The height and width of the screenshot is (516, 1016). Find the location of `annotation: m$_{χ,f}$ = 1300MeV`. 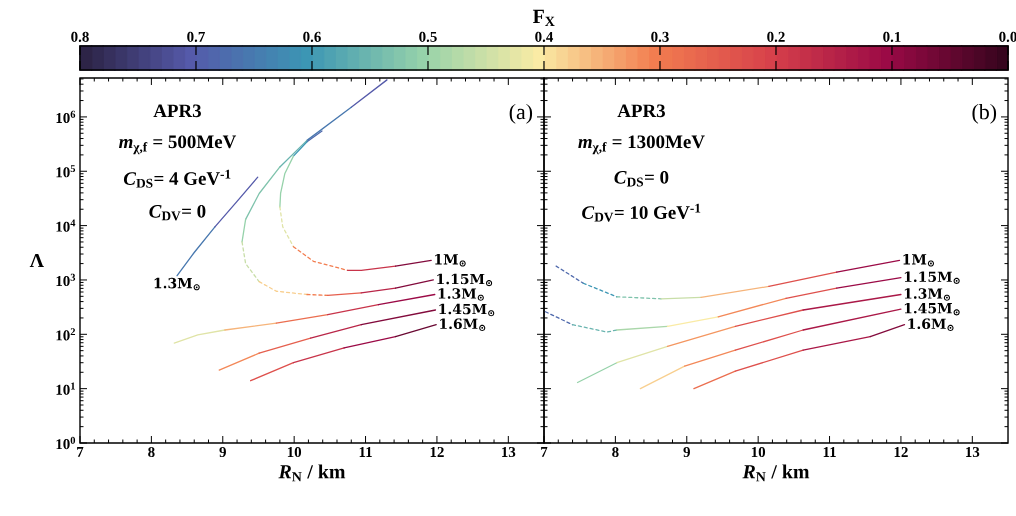

annotation: m$_{χ,f}$ = 1300MeV is located at coordinates (641, 145).